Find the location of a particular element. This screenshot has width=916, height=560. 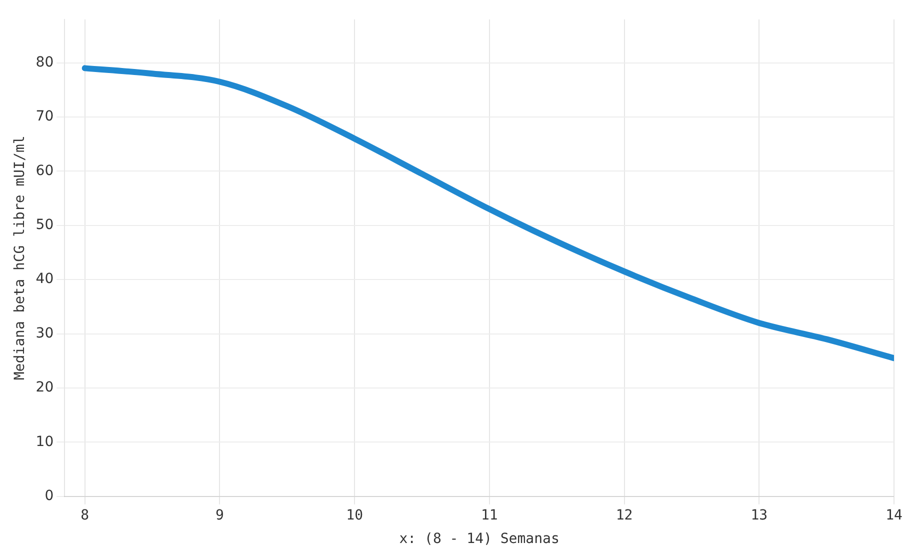

x-tick-label: 12 is located at coordinates (624, 515).